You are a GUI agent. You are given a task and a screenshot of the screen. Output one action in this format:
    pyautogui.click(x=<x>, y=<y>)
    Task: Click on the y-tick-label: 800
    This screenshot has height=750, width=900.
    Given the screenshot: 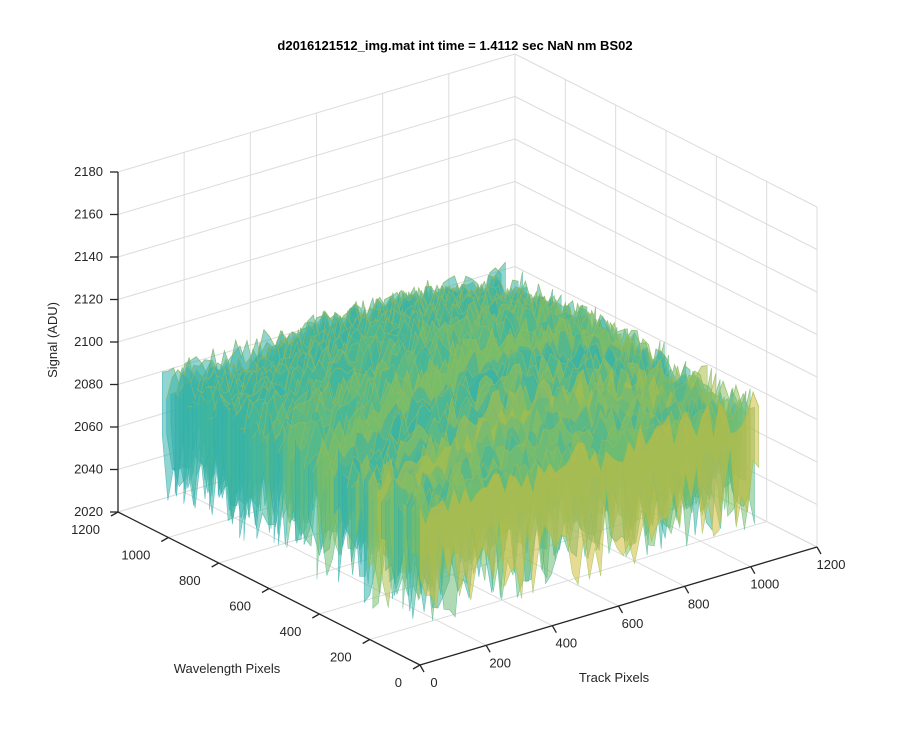 What is the action you would take?
    pyautogui.click(x=190, y=580)
    